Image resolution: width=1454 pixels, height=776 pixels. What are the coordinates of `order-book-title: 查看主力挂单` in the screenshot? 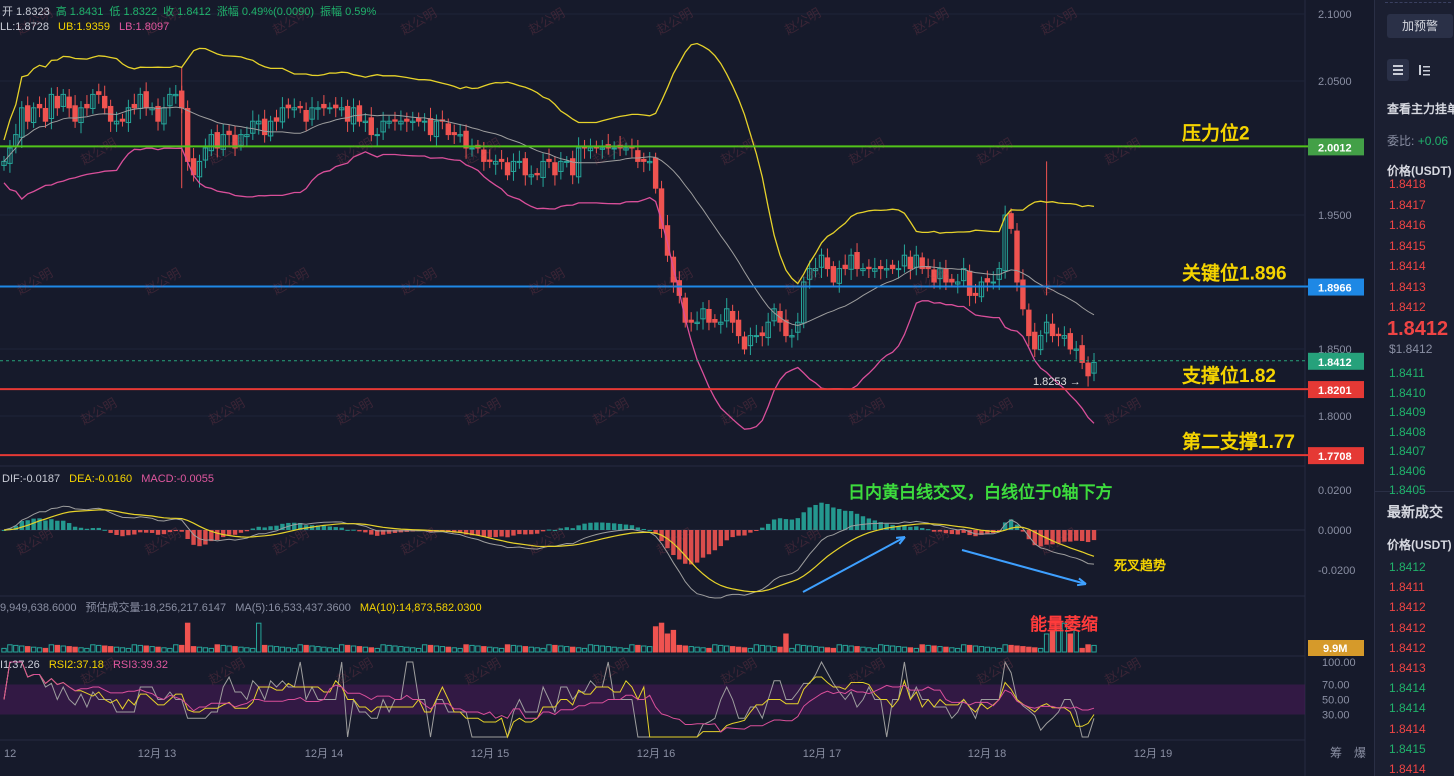 It's located at (1420, 109).